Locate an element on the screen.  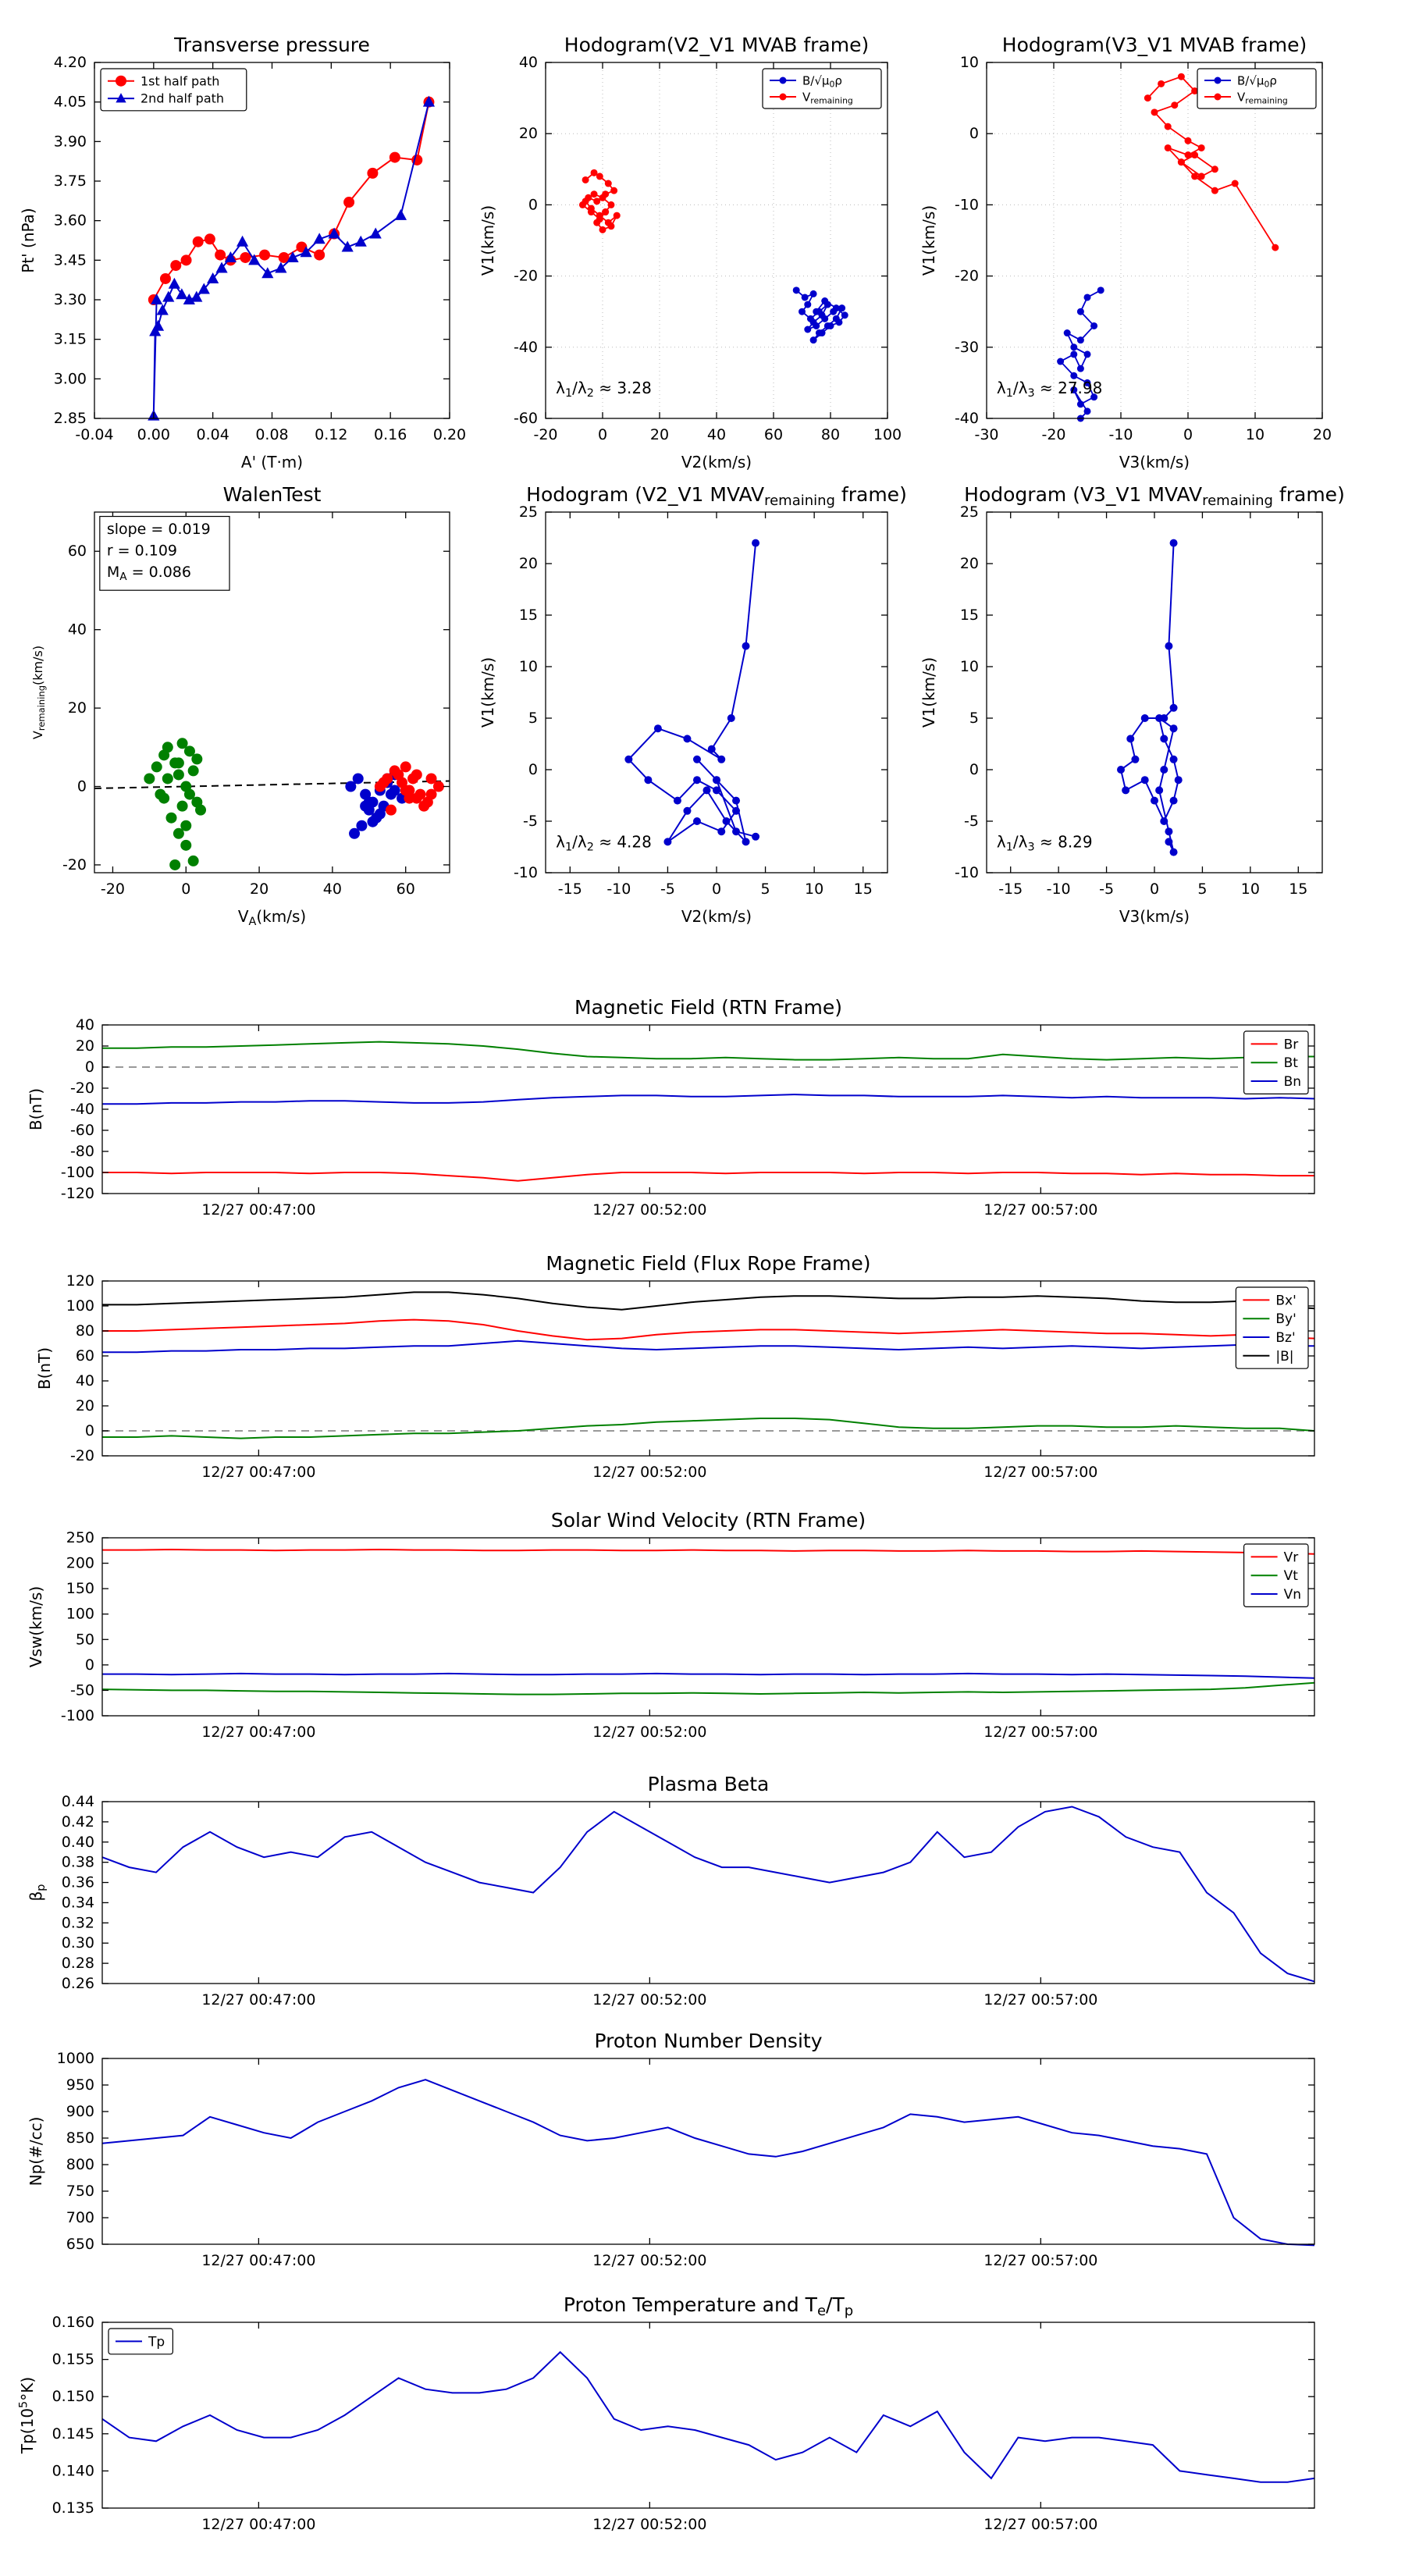
svg-text: 250 is located at coordinates (80, 1537).